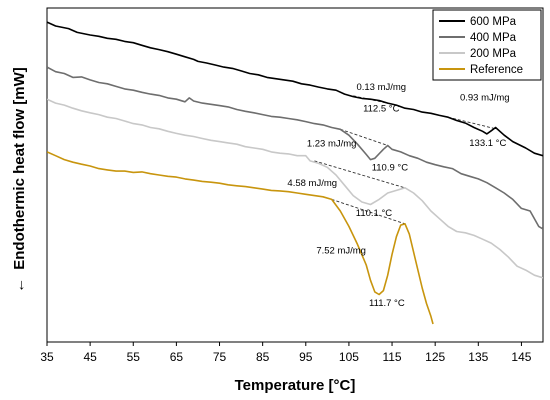  Describe the element at coordinates (19, 285) in the screenshot. I see `y-axis-arrow: ←` at that location.